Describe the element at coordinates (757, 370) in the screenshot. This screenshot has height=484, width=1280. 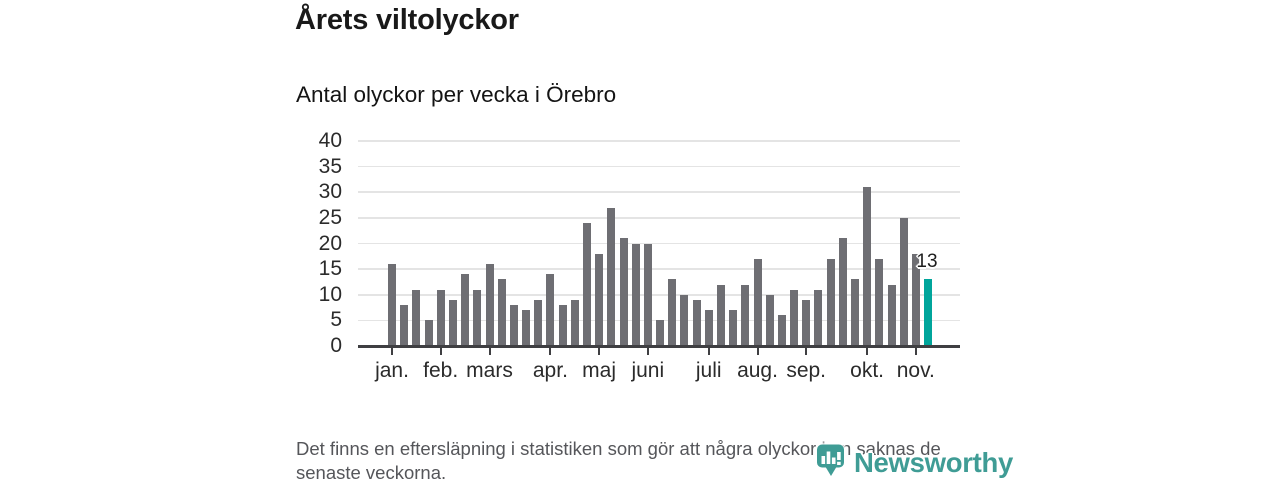
I see `x-axis-month-label: aug.` at that location.